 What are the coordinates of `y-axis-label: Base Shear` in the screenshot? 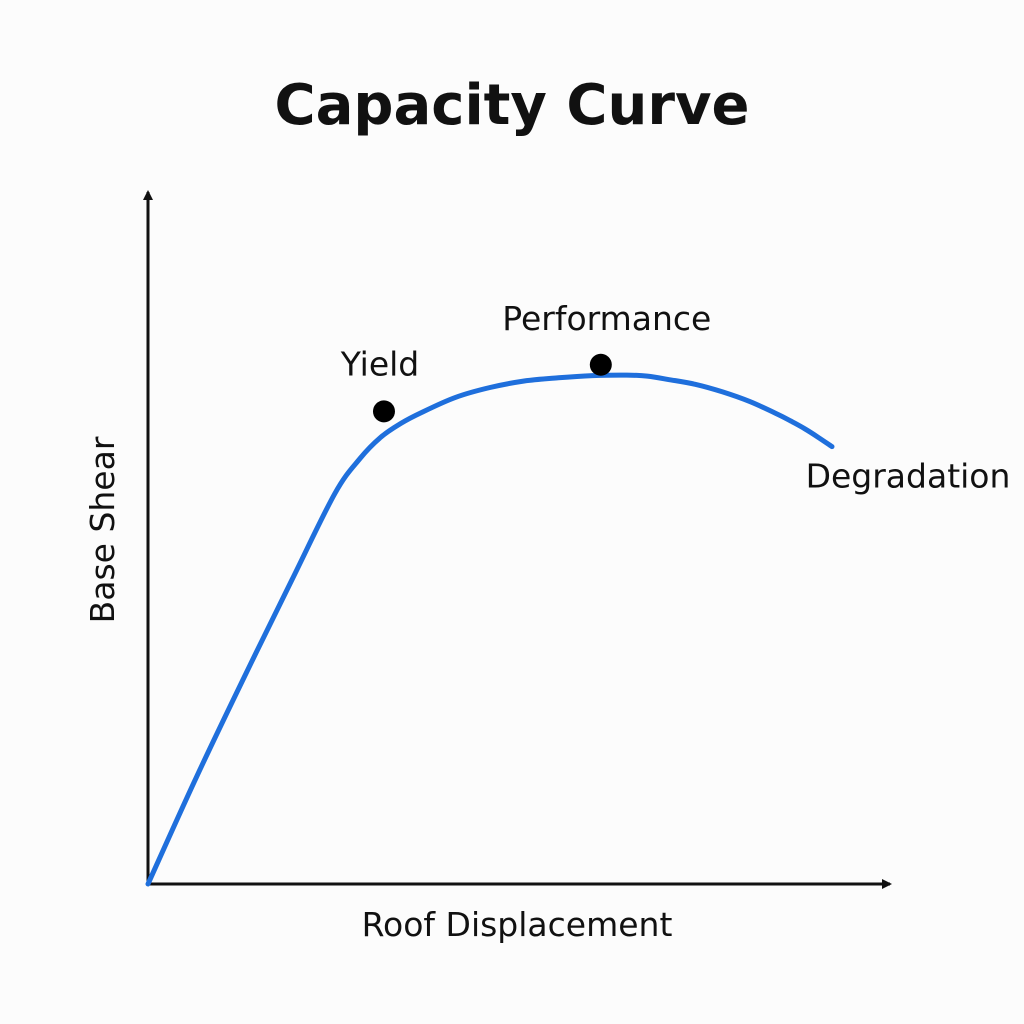 It's located at (102, 529).